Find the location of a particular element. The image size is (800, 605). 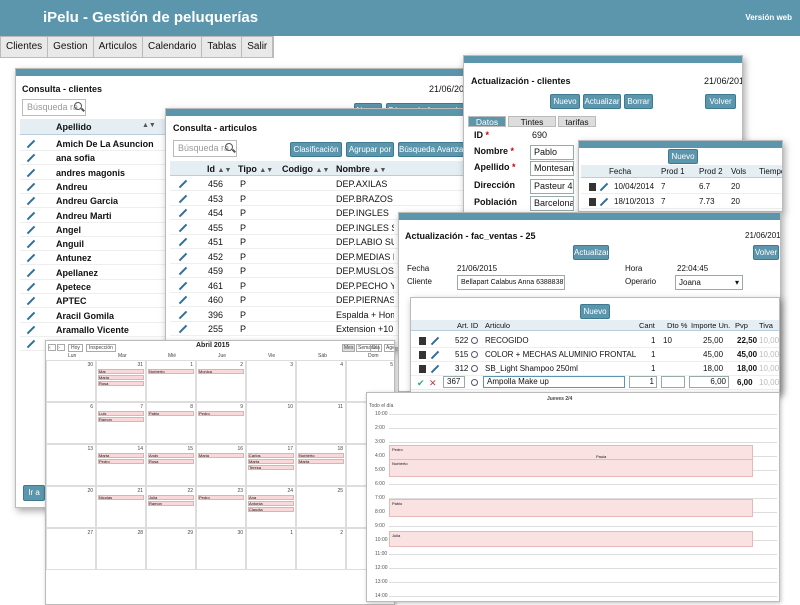

day-cell: 24 Ana Antonia Claudia is located at coordinates (271, 507).